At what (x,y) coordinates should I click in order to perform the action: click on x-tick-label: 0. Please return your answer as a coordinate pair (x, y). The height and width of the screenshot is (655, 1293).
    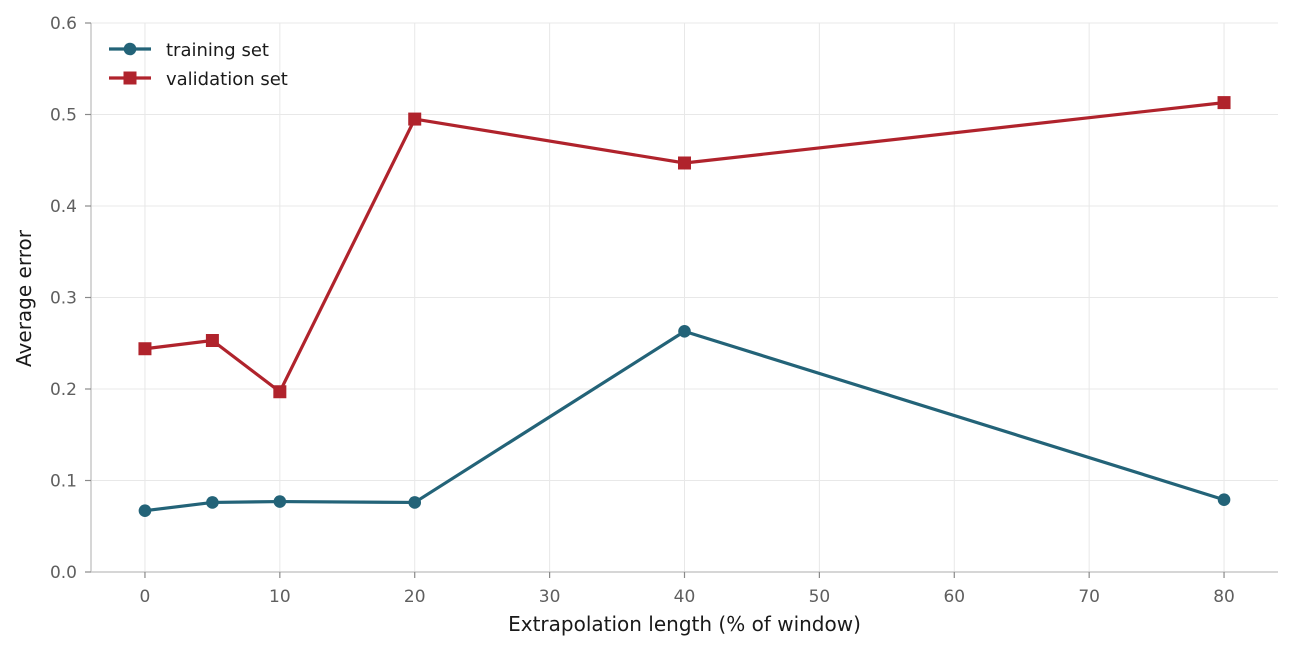
    Looking at the image, I should click on (145, 597).